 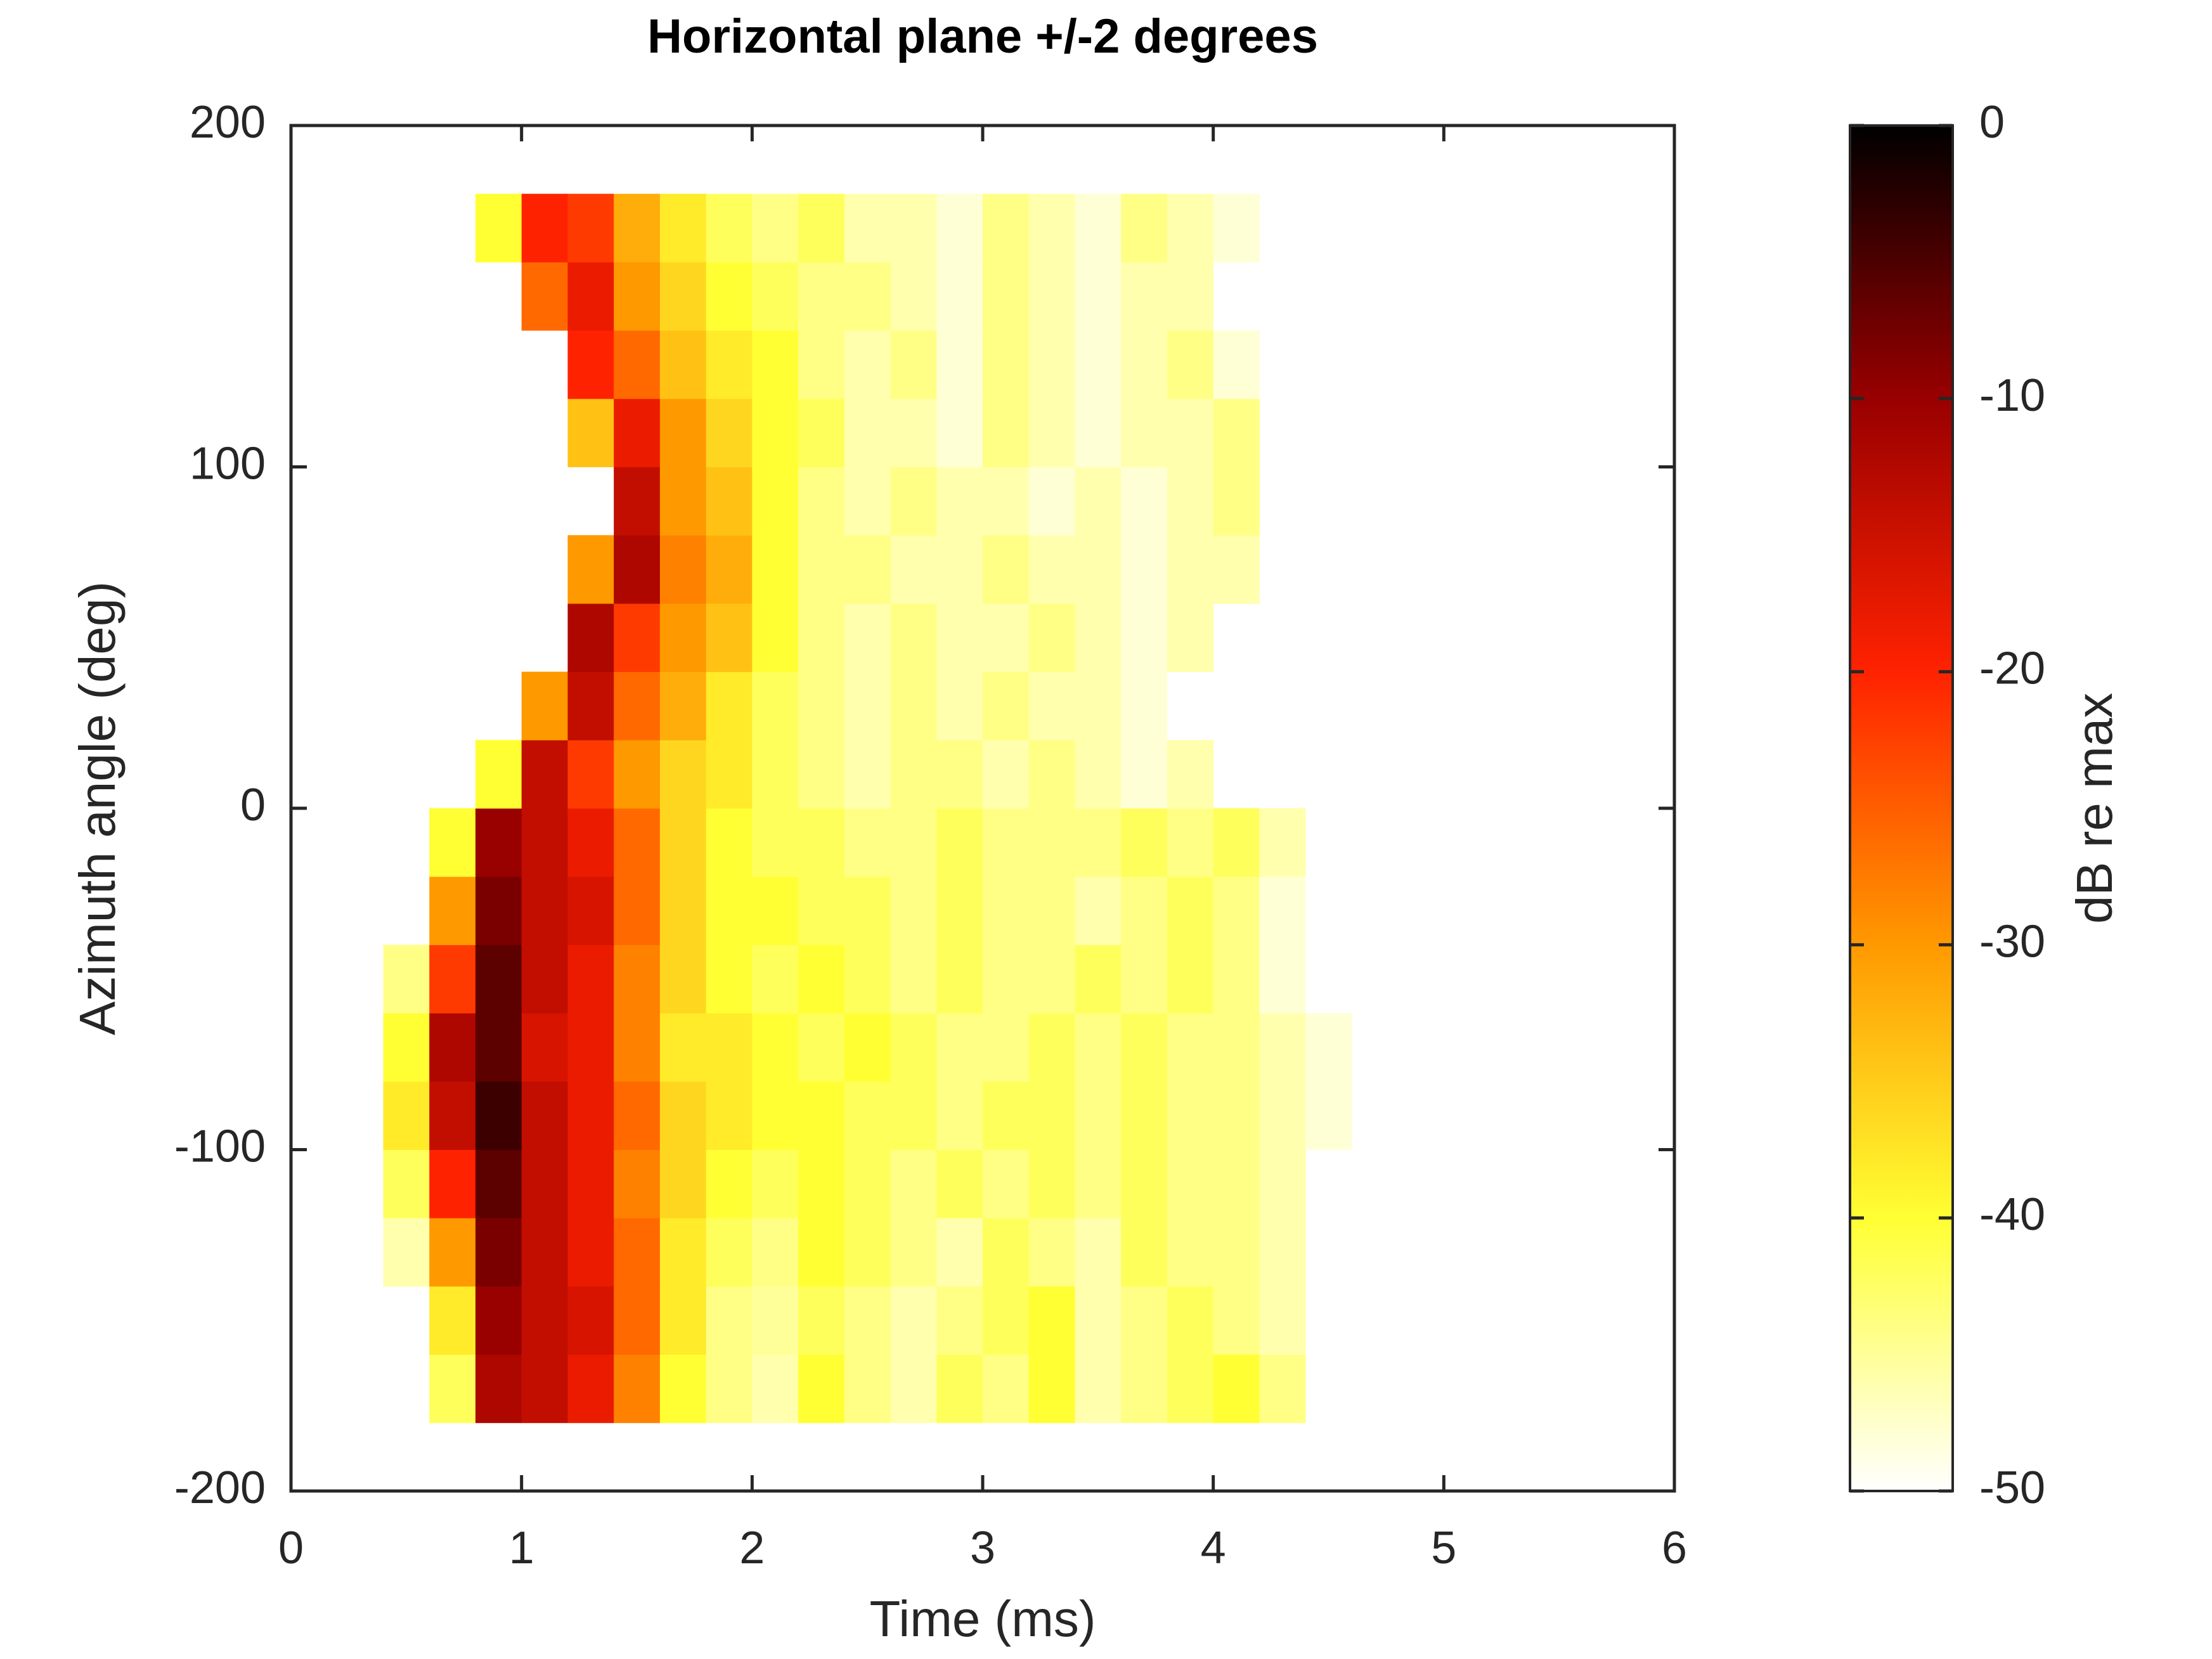 What do you see at coordinates (982, 36) in the screenshot?
I see `chart-title: Horizontal plane +/-2 degrees` at bounding box center [982, 36].